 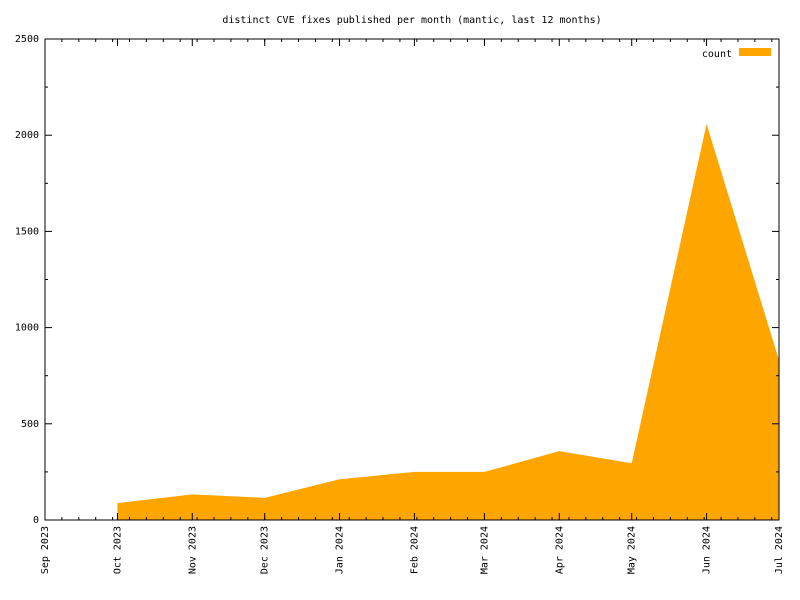 I want to click on x-tick-label: May 2024, so click(x=632, y=550).